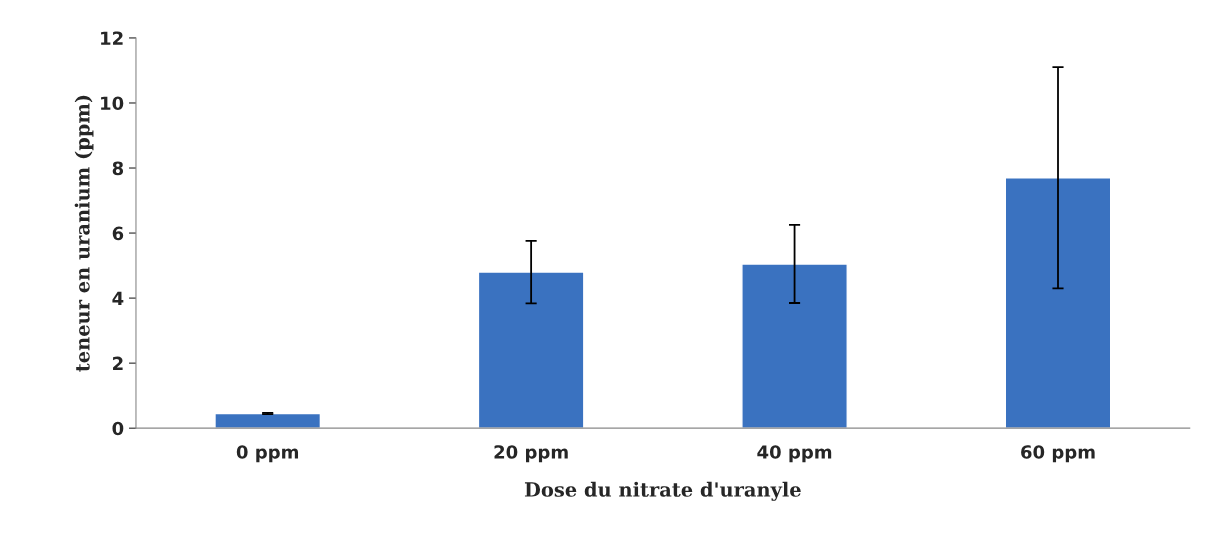 The width and height of the screenshot is (1214, 542). Describe the element at coordinates (84, 233) in the screenshot. I see `y-axis-title: teneur en uranium (ppm)` at that location.